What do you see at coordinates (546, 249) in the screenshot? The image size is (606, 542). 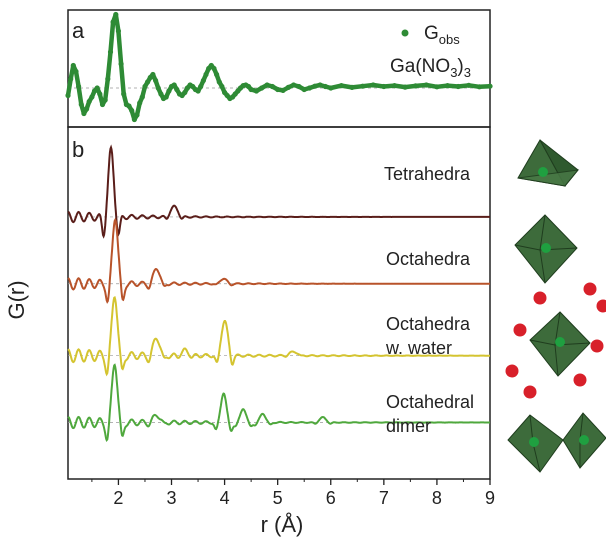 I see `octahedron-illustration` at bounding box center [546, 249].